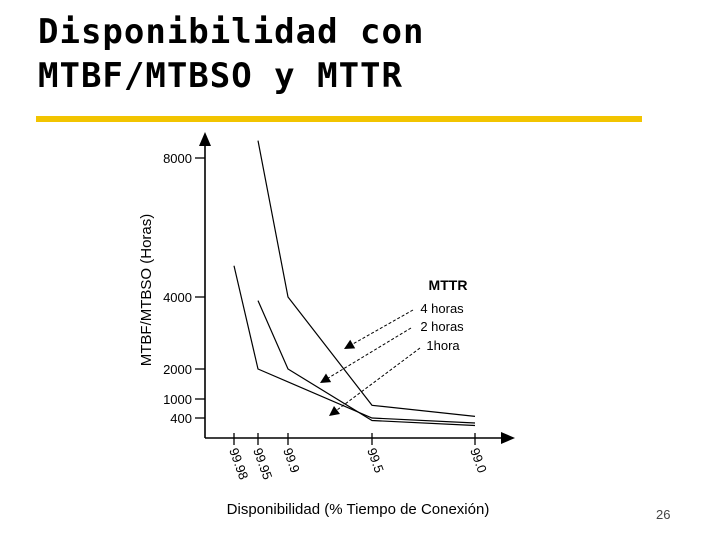 Image resolution: width=720 pixels, height=540 pixels. What do you see at coordinates (443, 345) in the screenshot?
I see `legend-label: 1hora` at bounding box center [443, 345].